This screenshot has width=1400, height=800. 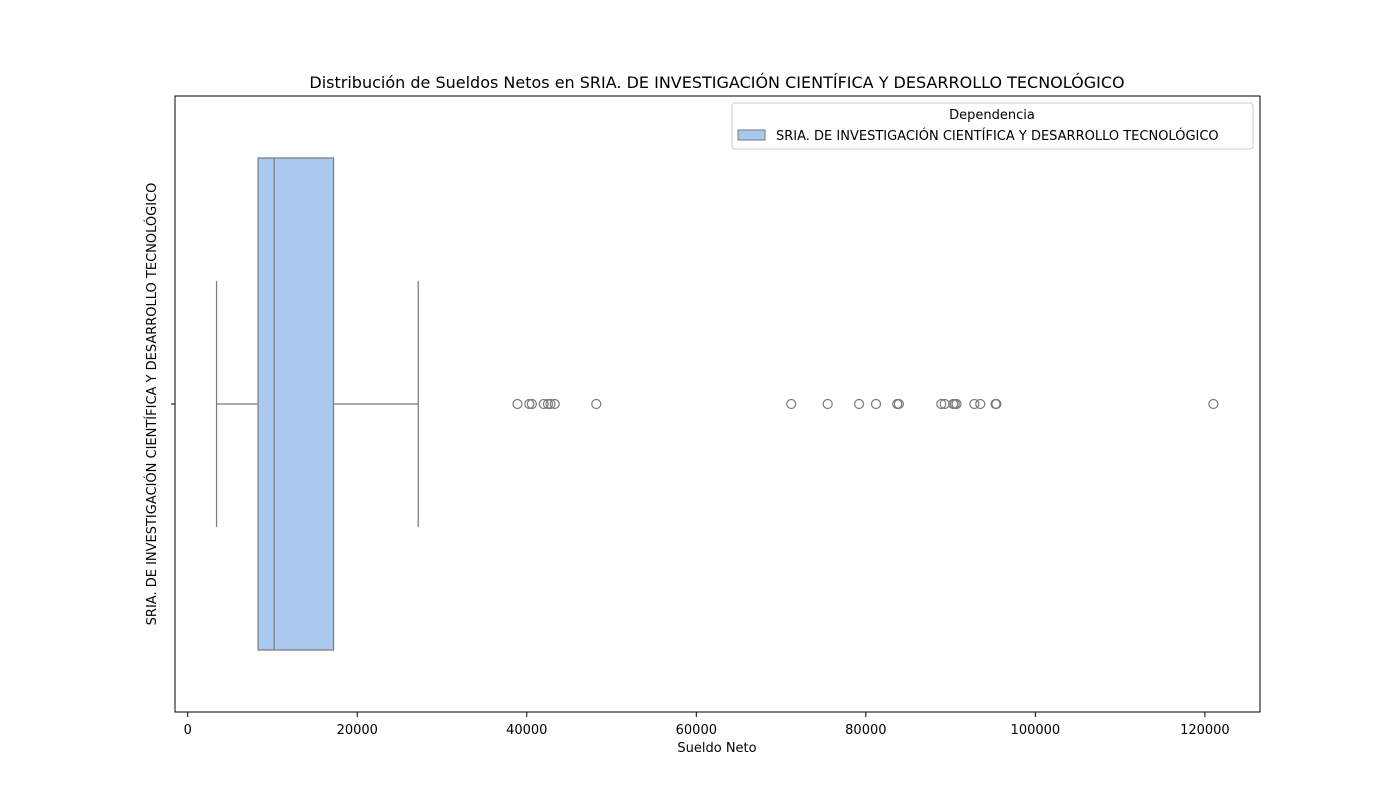 What do you see at coordinates (1205, 730) in the screenshot?
I see `x-tick-label: 120000` at bounding box center [1205, 730].